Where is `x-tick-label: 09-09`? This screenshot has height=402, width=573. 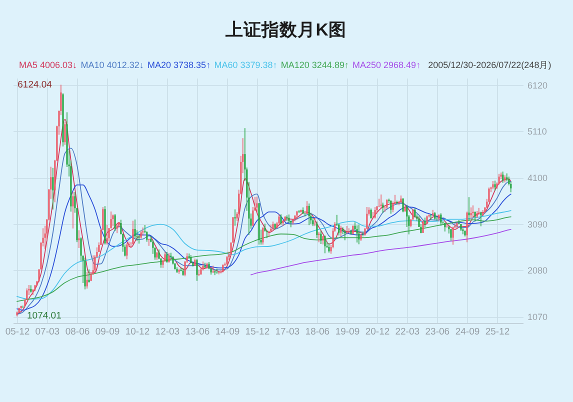 x-tick-label: 09-09 is located at coordinates (107, 332).